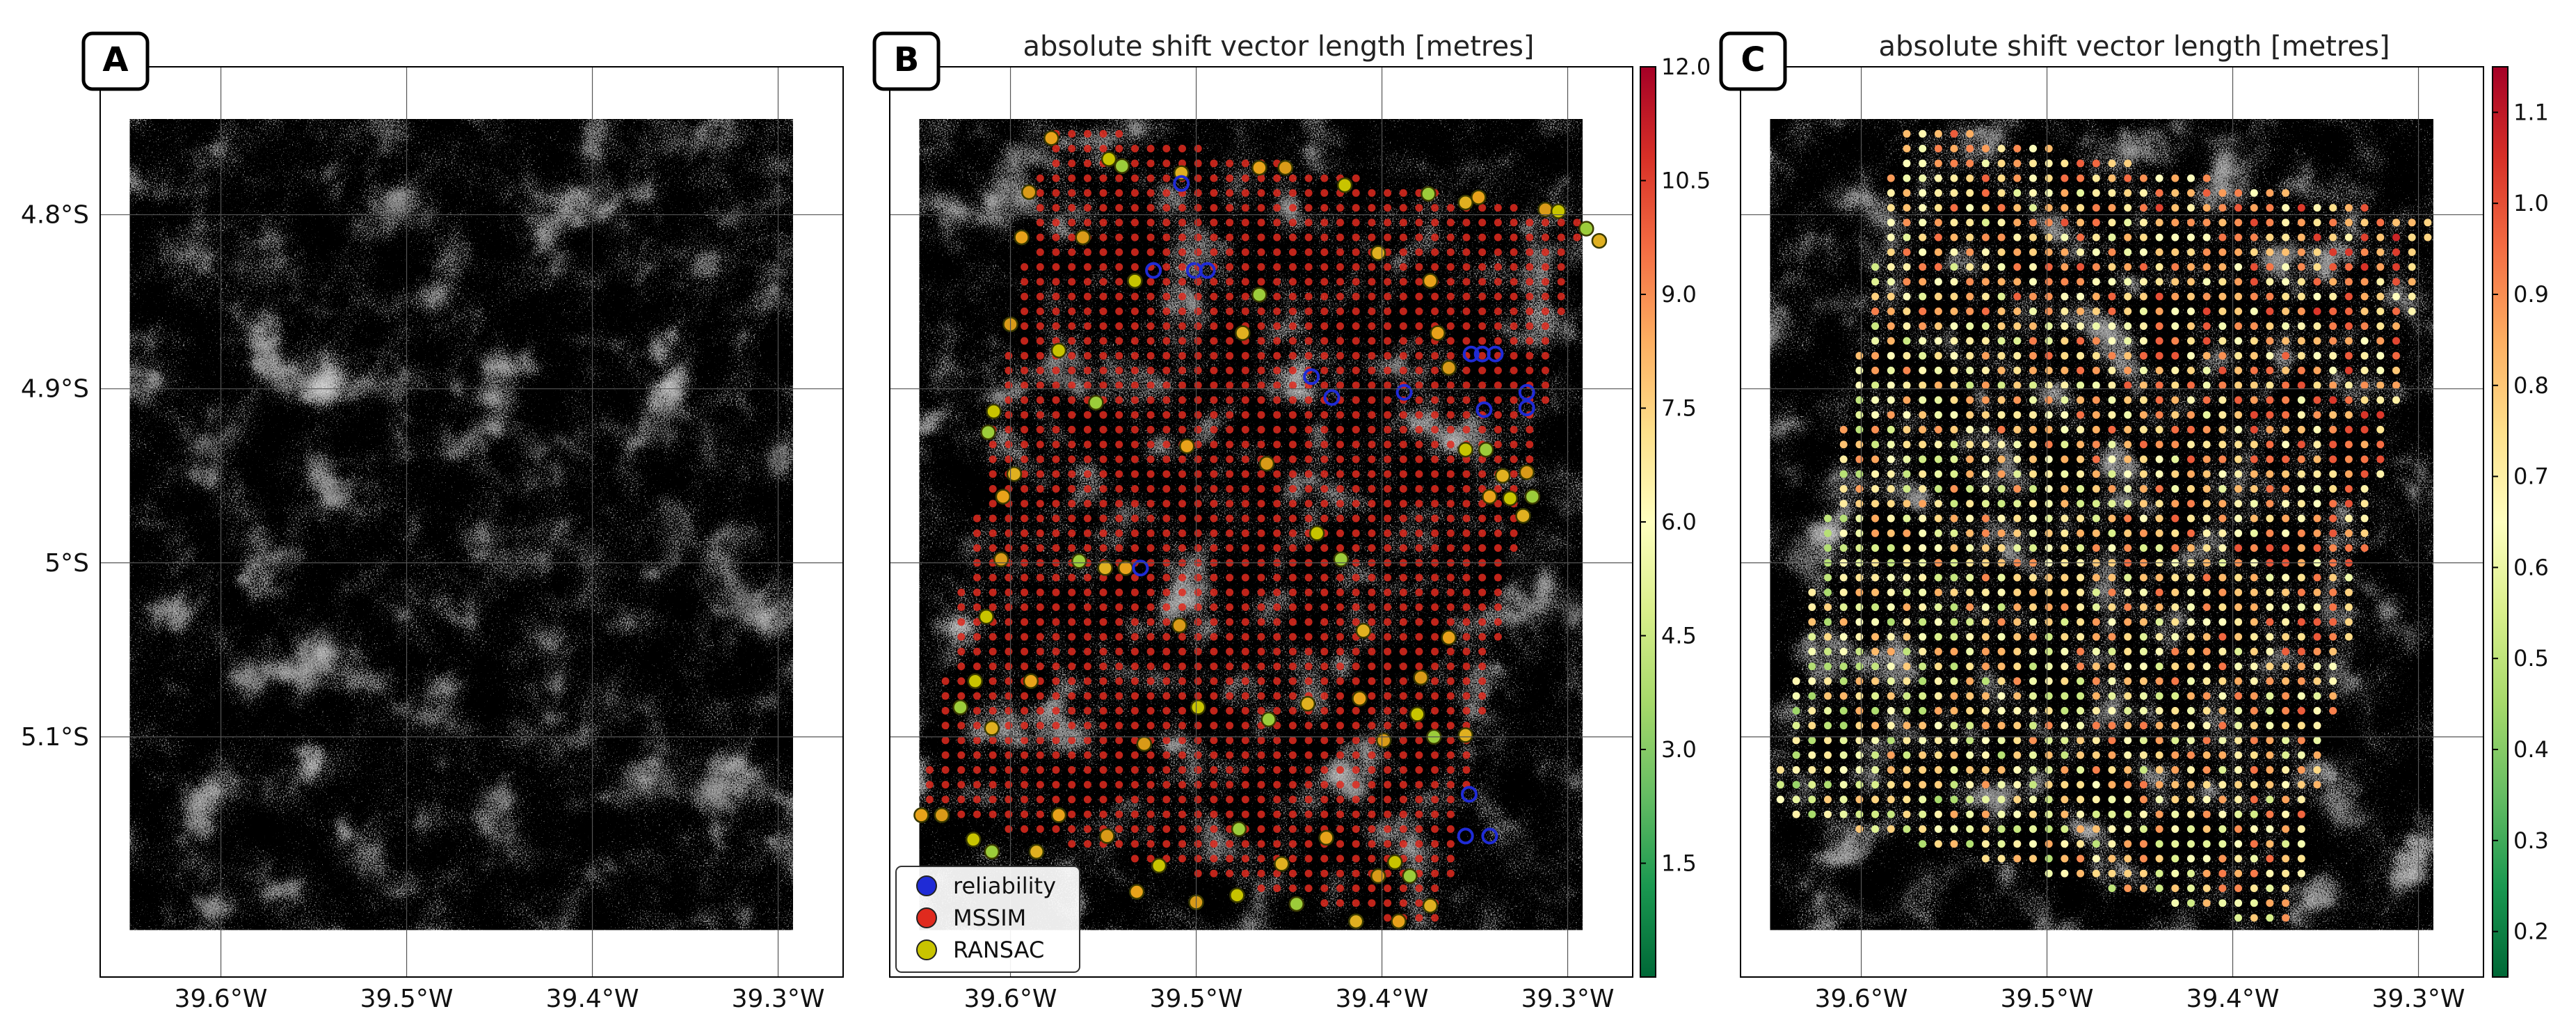 This screenshot has width=2576, height=1032. Describe the element at coordinates (55, 390) in the screenshot. I see `y-tick-label: 4.9°S` at that location.